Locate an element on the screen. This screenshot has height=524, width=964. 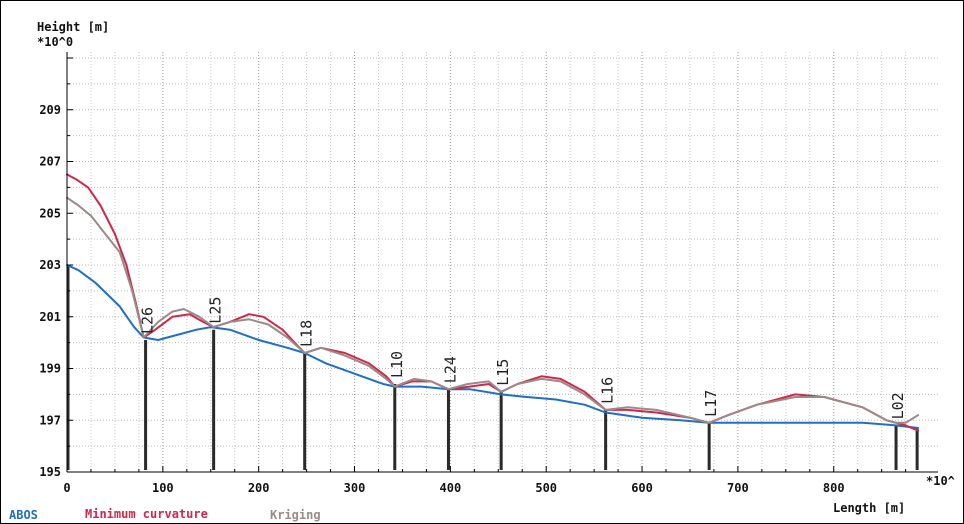
legend-abos: ABOS is located at coordinates (23, 515).